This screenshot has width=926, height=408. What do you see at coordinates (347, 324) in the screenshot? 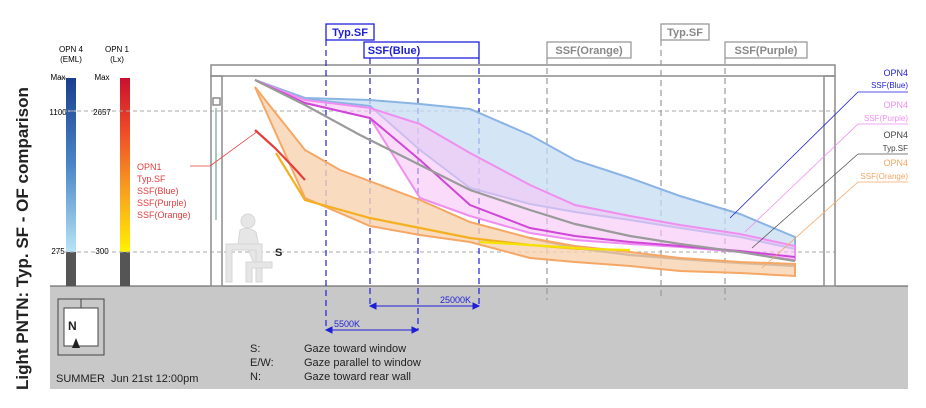
I see `cct-5500k: 5500K` at bounding box center [347, 324].